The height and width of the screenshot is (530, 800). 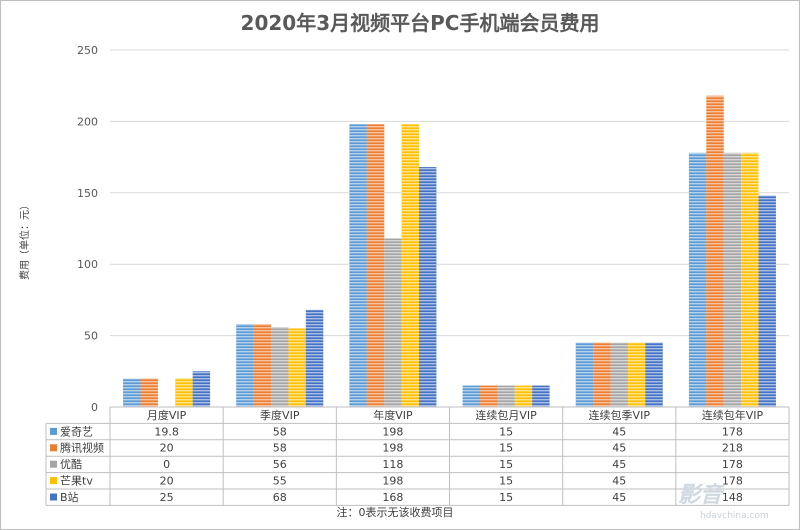 I want to click on y-axis-label: 费用（单位：元）, so click(x=24, y=240).